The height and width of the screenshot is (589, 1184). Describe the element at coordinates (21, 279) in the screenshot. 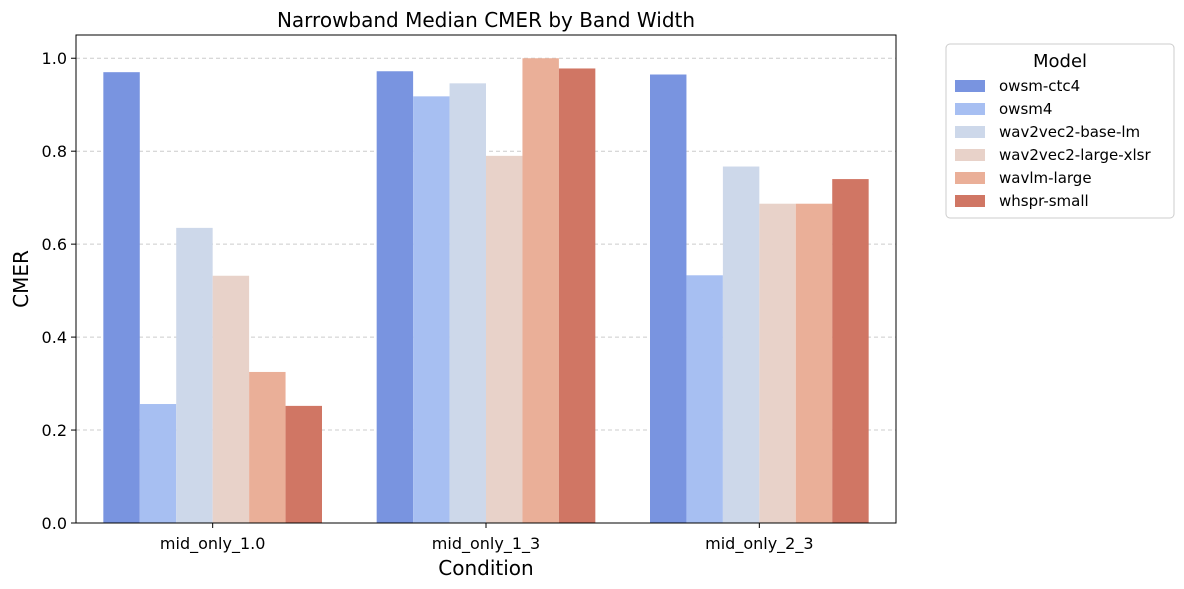

I see `y-axis-title: CMER` at that location.